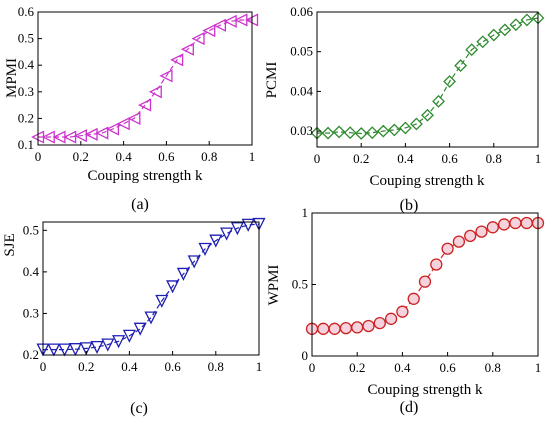 This screenshot has height=430, width=550. What do you see at coordinates (447, 367) in the screenshot?
I see `panel-d-xtick-label: 0.6` at bounding box center [447, 367].